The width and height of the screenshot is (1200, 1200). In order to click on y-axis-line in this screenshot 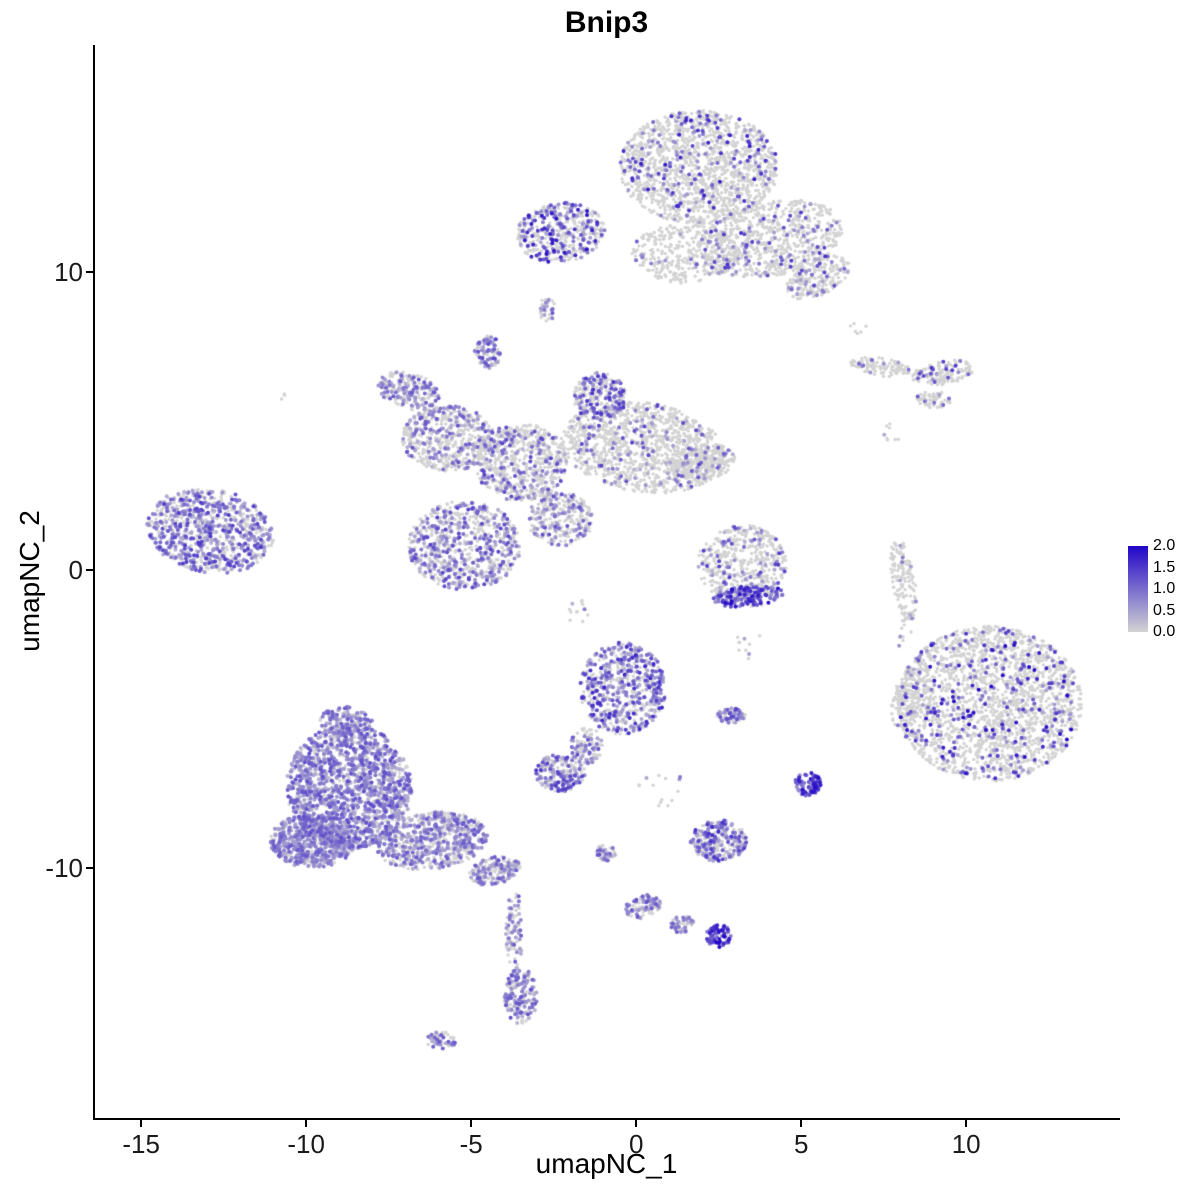, I will do `click(94, 582)`.